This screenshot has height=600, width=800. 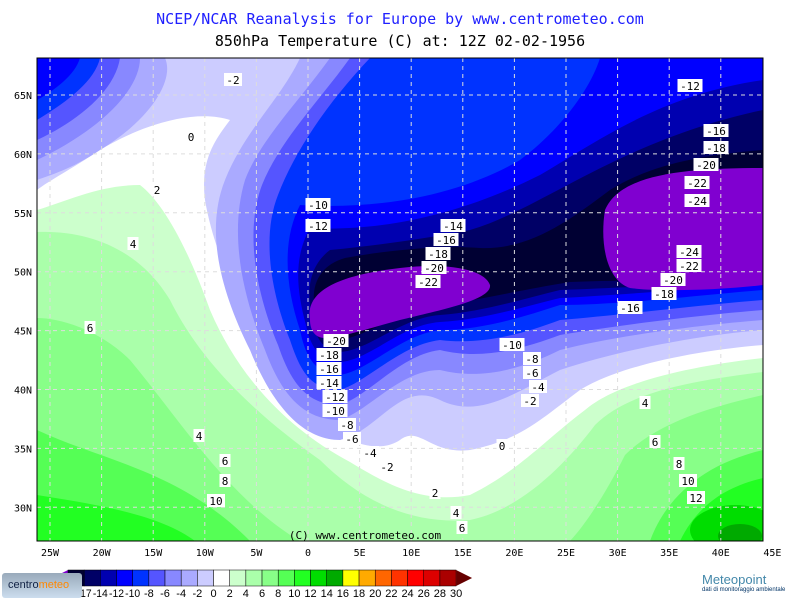 What do you see at coordinates (23, 449) in the screenshot?
I see `lat-tick-label: 35N` at bounding box center [23, 449].